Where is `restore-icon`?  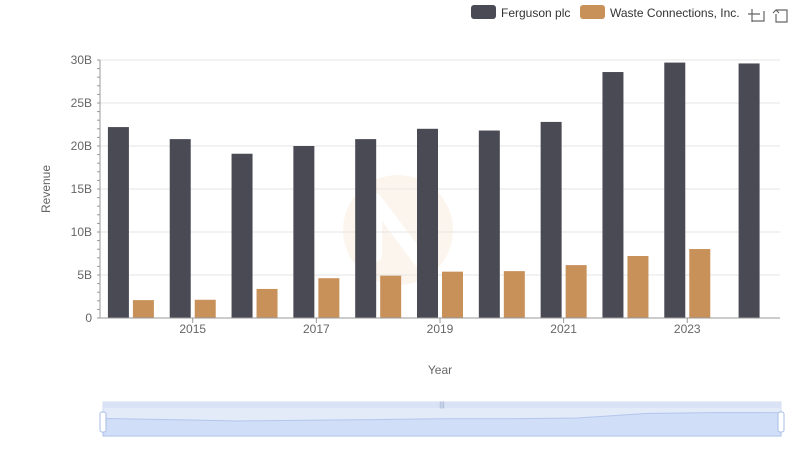
restore-icon is located at coordinates (780, 16).